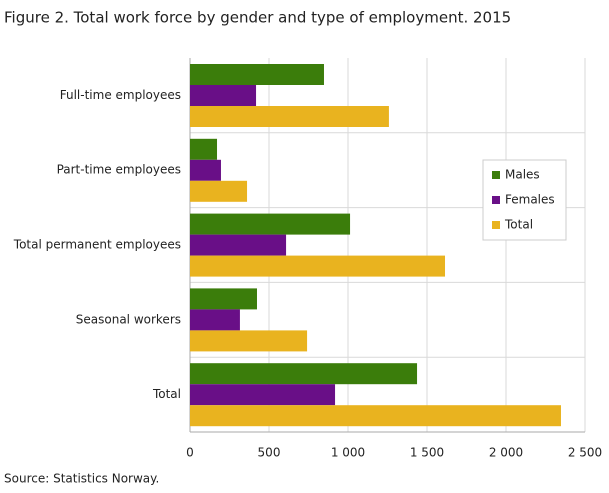 This screenshot has width=609, height=493. What do you see at coordinates (427, 453) in the screenshot?
I see `x-tick-label: 1 500` at bounding box center [427, 453].